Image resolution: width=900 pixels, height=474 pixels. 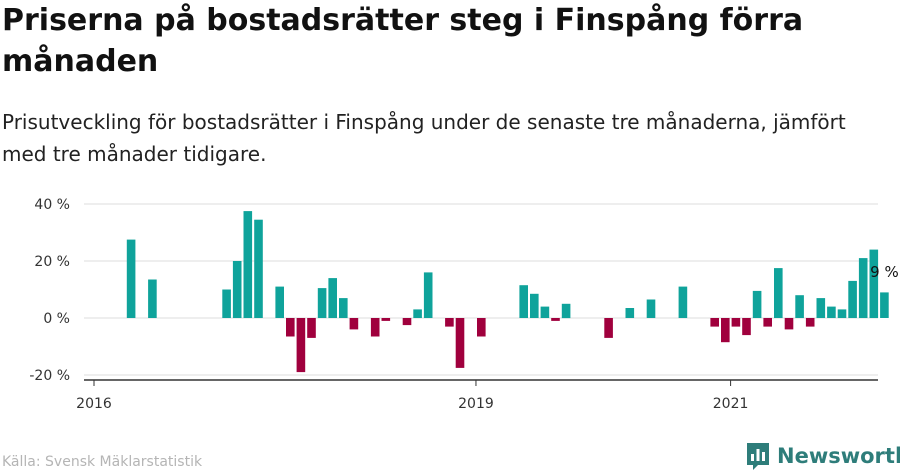 What do you see at coordinates (102, 462) in the screenshot?
I see `source-note: Källa: Svensk Mäklarstatistik` at bounding box center [102, 462].